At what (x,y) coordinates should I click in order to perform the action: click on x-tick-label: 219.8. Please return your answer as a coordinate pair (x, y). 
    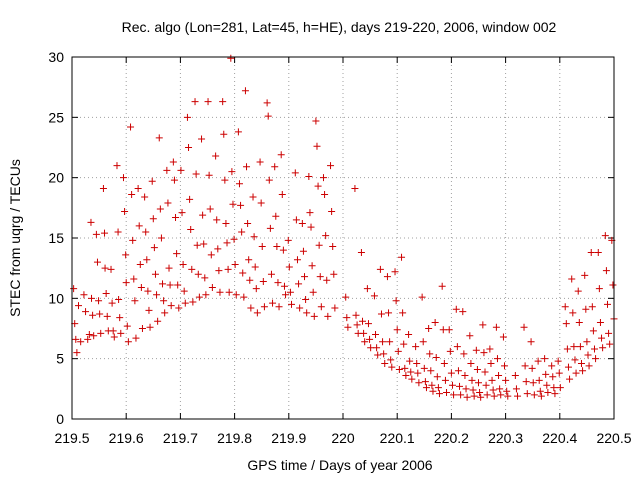
    Looking at the image, I should click on (234, 438).